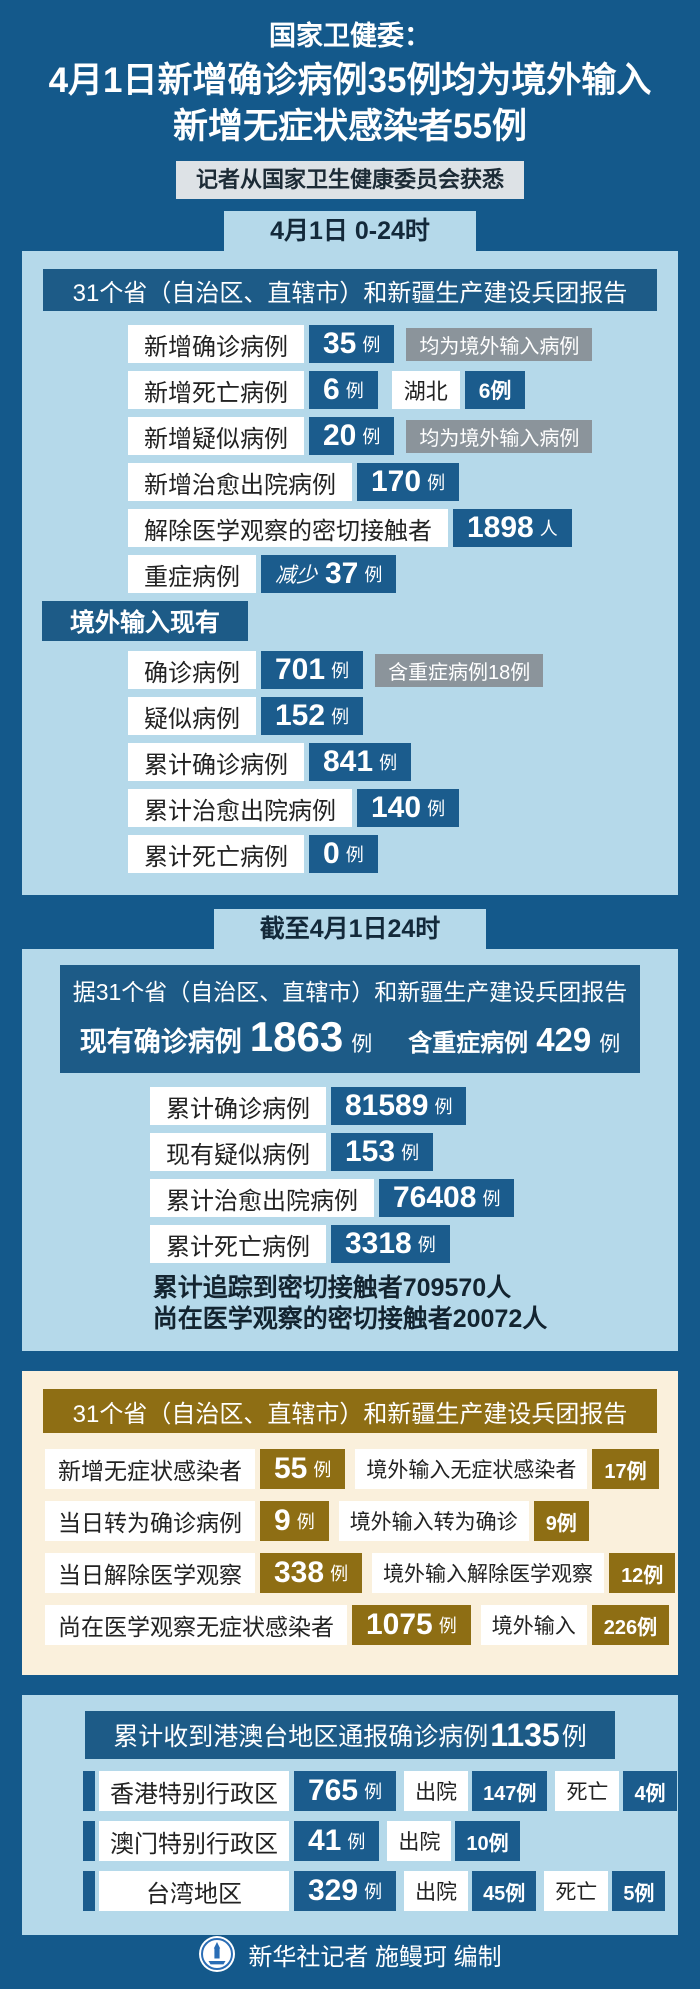  What do you see at coordinates (345, 1891) in the screenshot?
I see `region-value: 329 例` at bounding box center [345, 1891].